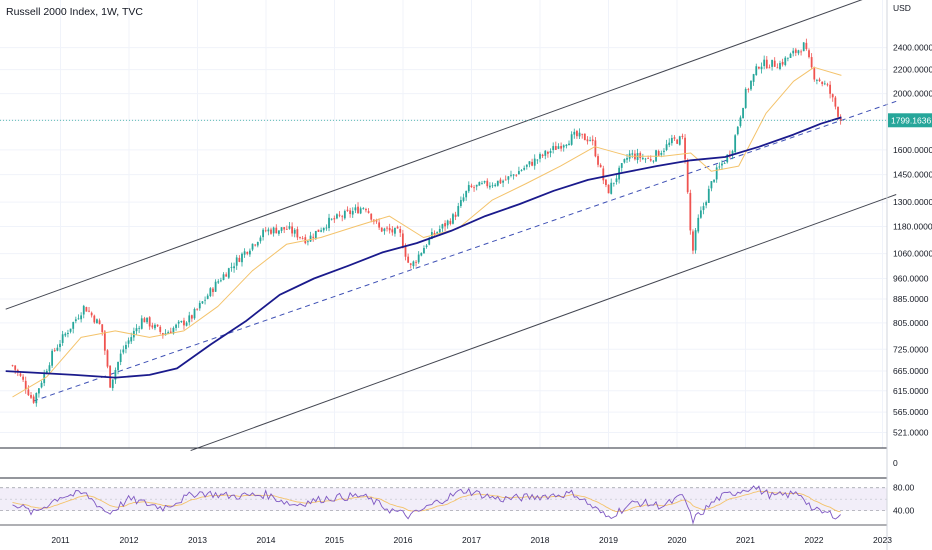  Describe the element at coordinates (60, 540) in the screenshot. I see `time-tick-label: 2011` at that location.